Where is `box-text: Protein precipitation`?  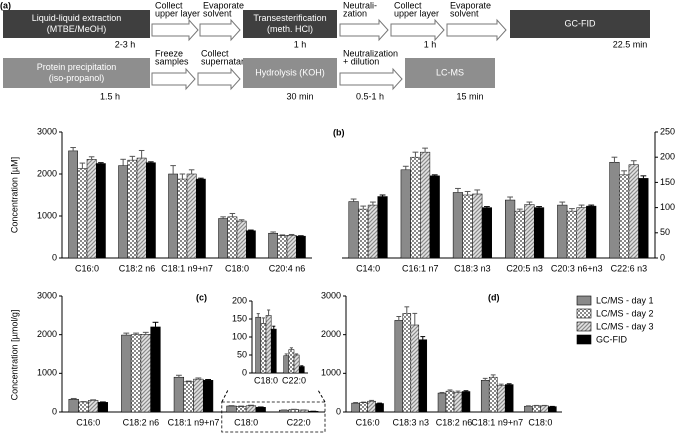
box-text: Protein precipitation is located at coordinates (77, 67).